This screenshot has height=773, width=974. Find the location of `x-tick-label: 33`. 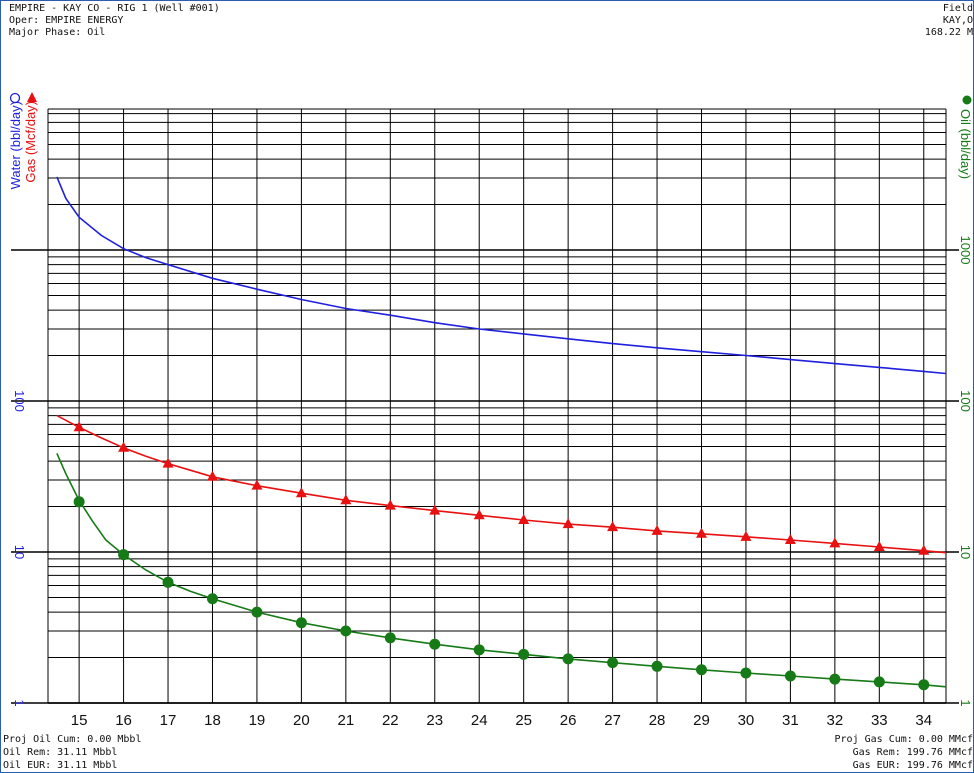

x-tick-label: 33 is located at coordinates (879, 720).